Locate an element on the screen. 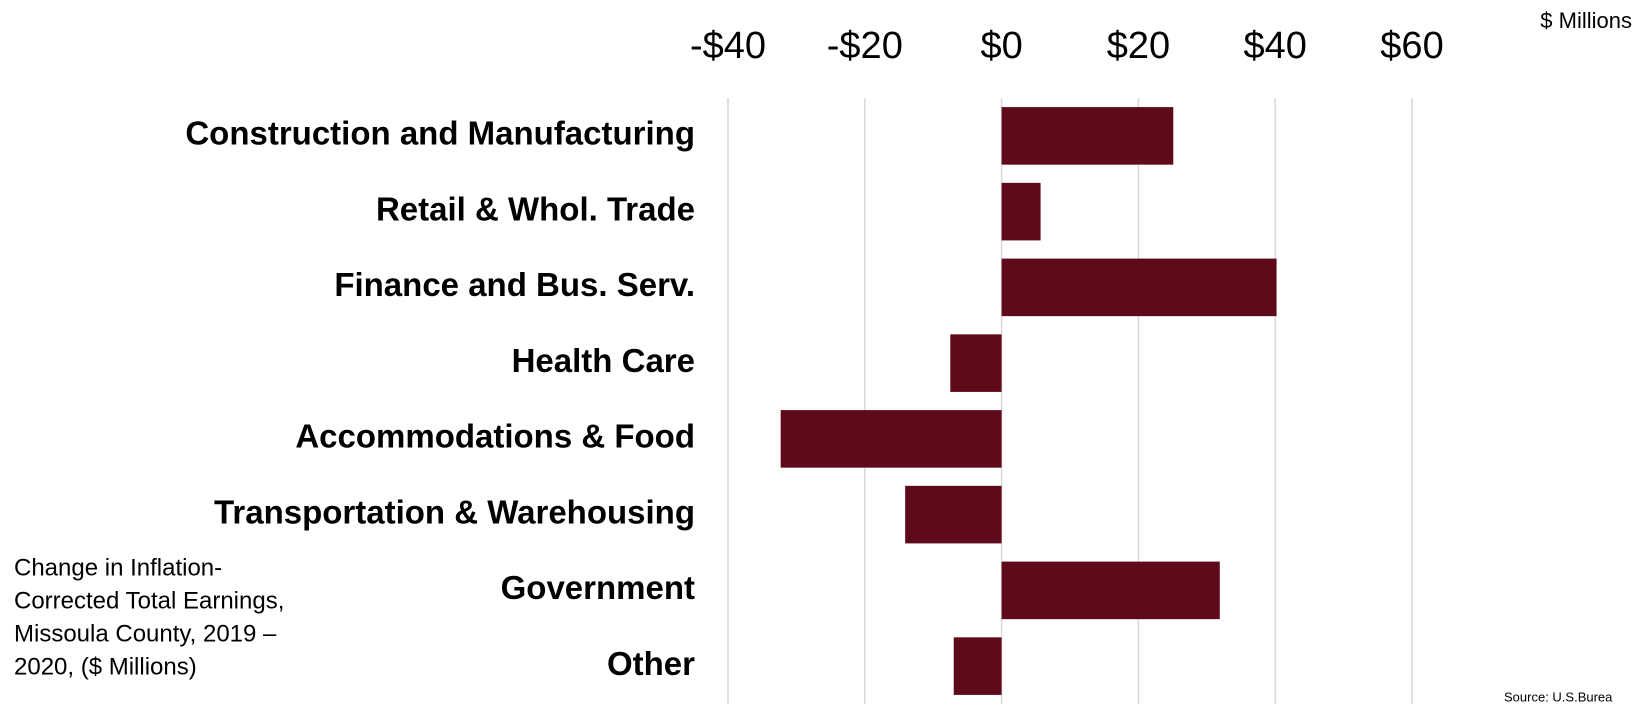  caption: Change in Inflation- is located at coordinates (118, 567).